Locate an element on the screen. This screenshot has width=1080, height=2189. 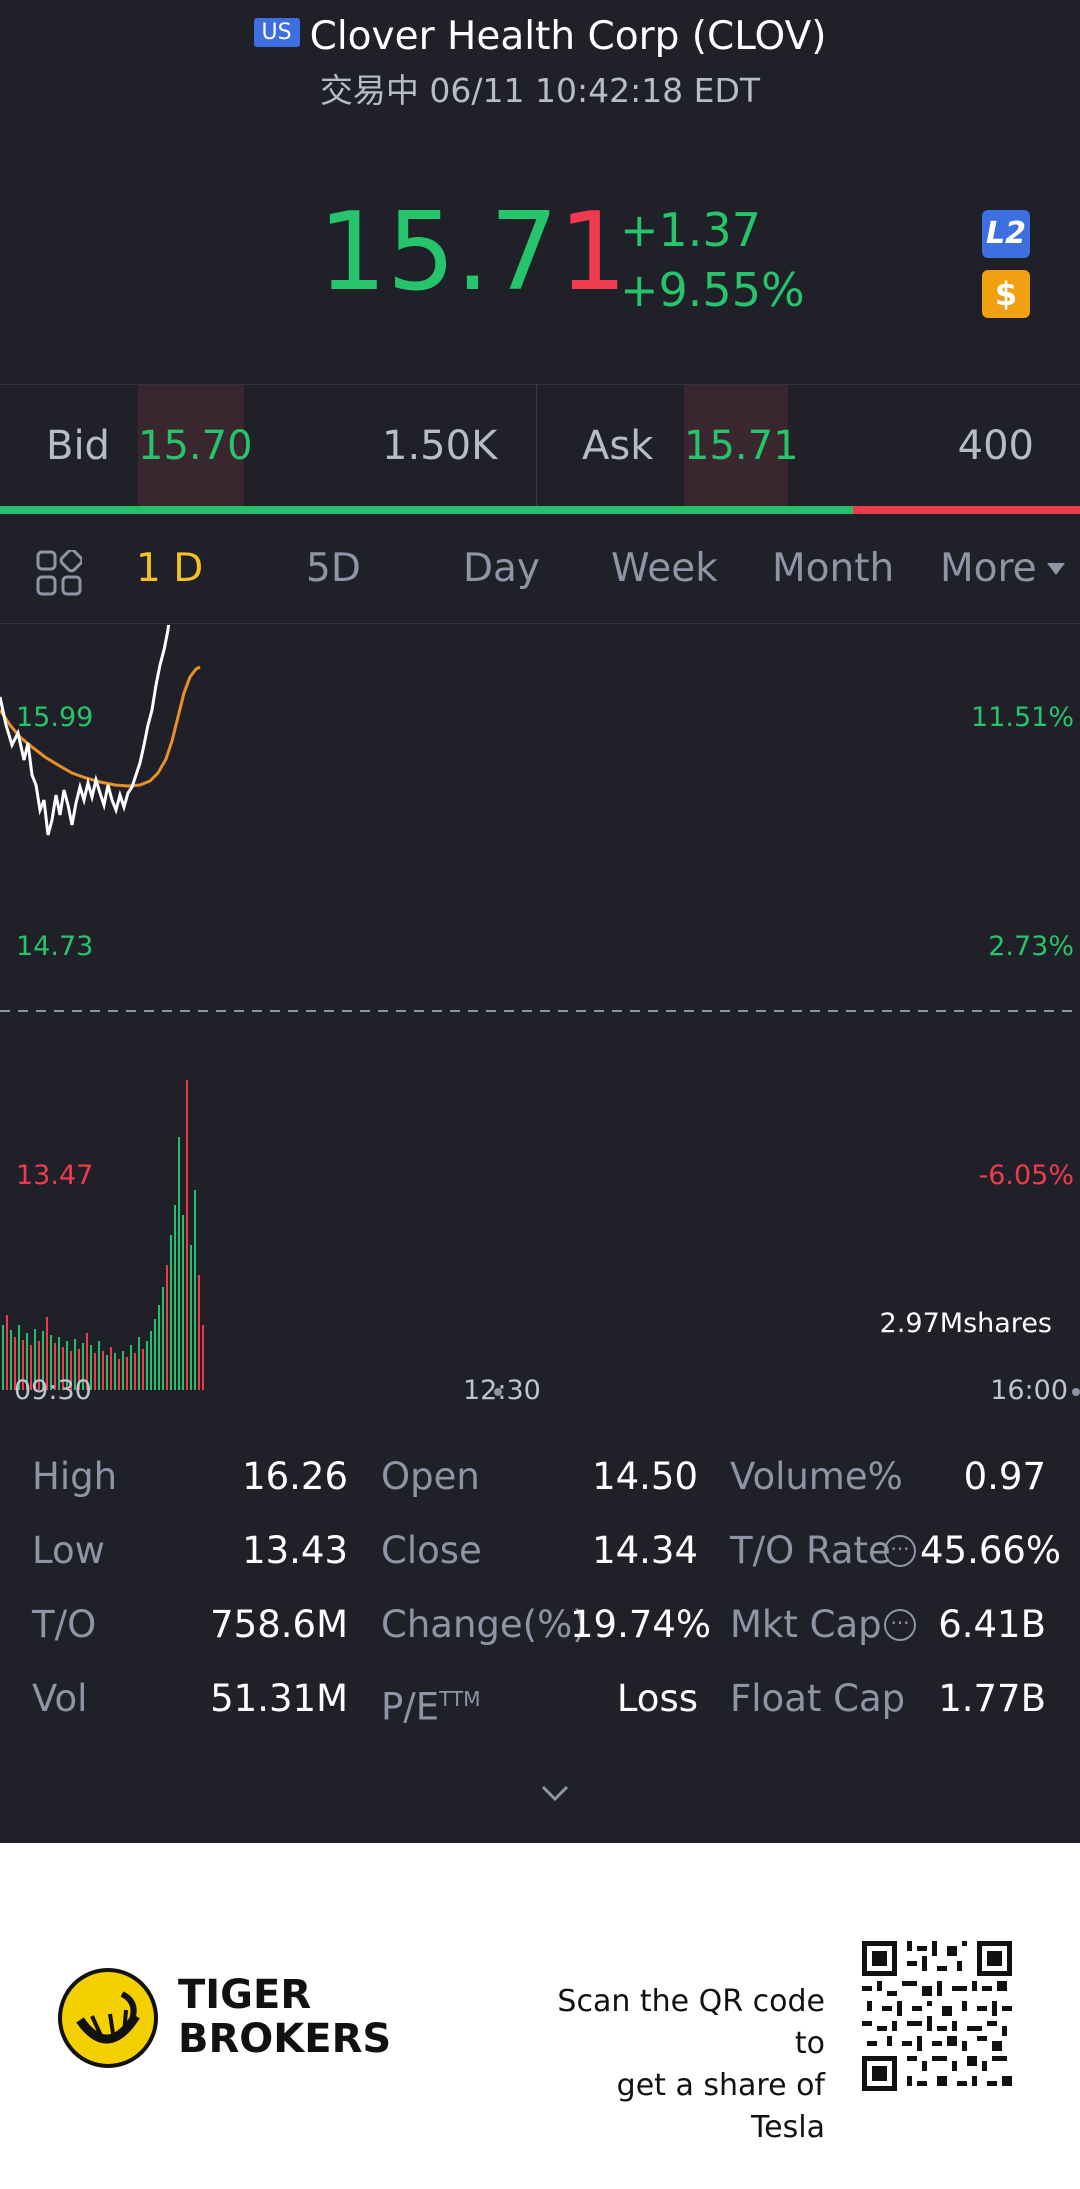
qr-code-icon is located at coordinates (937, 2016).